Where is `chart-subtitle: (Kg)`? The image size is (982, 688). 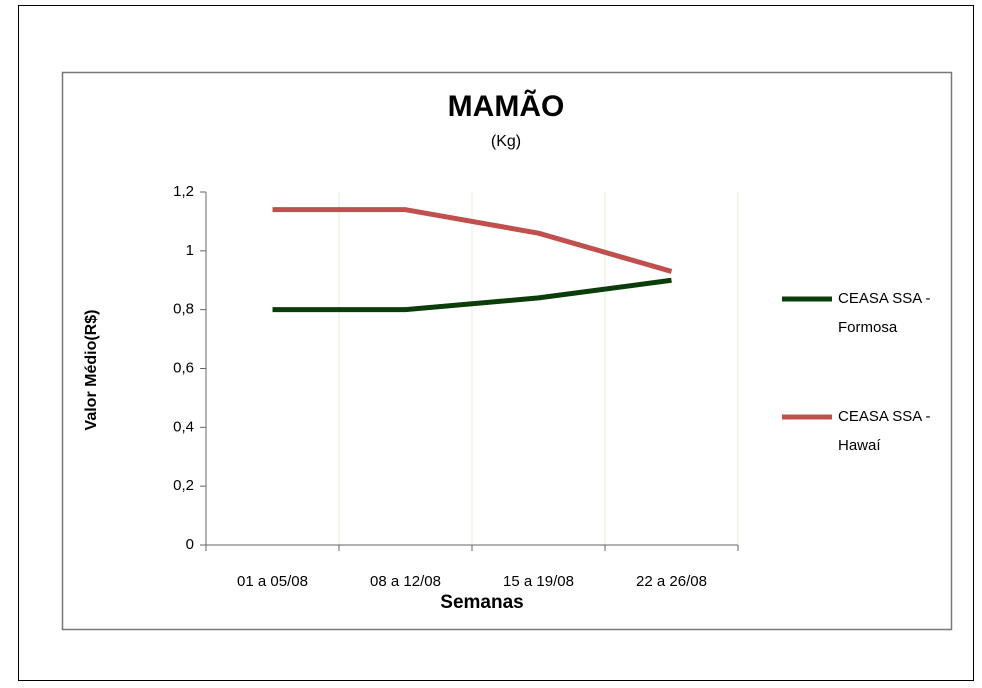 chart-subtitle: (Kg) is located at coordinates (506, 141).